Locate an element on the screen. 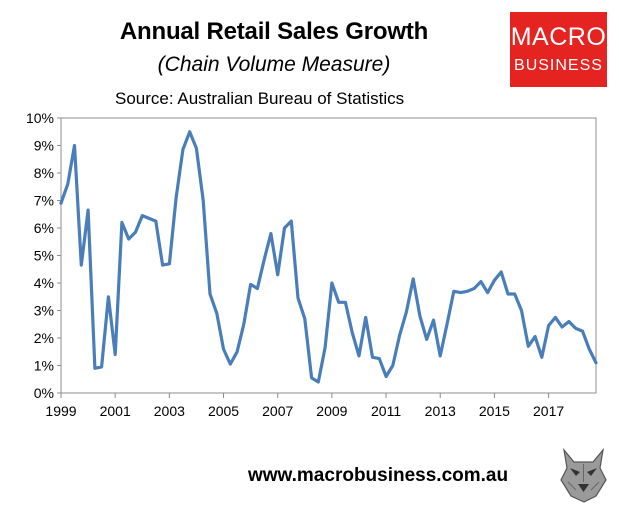  x-tick-label: 2005 is located at coordinates (223, 411).